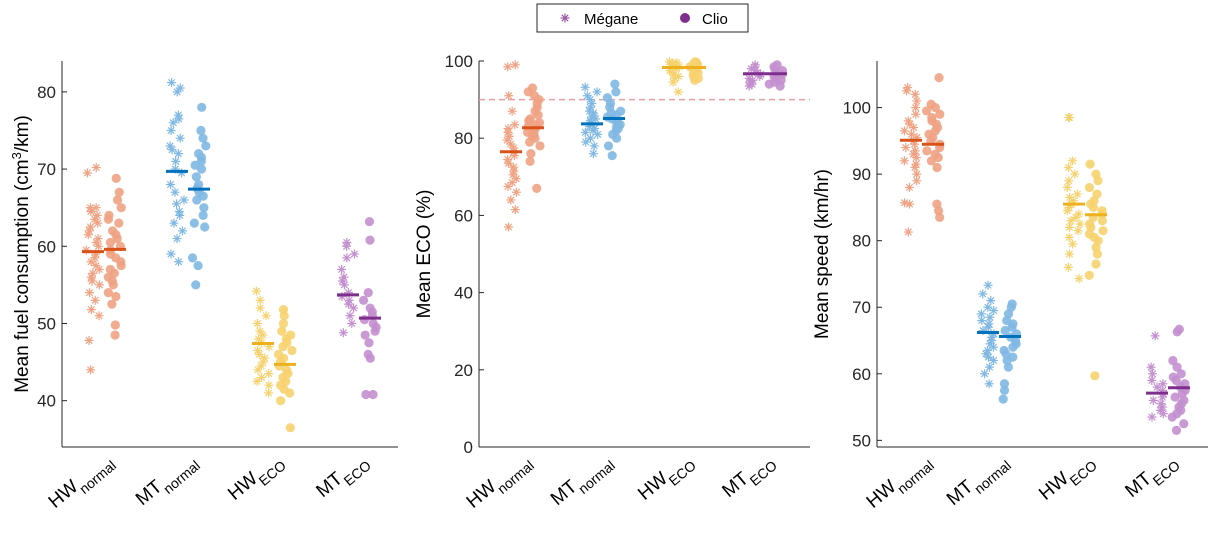 The height and width of the screenshot is (533, 1213). I want to click on legend-label-megane: Mégane, so click(611, 19).